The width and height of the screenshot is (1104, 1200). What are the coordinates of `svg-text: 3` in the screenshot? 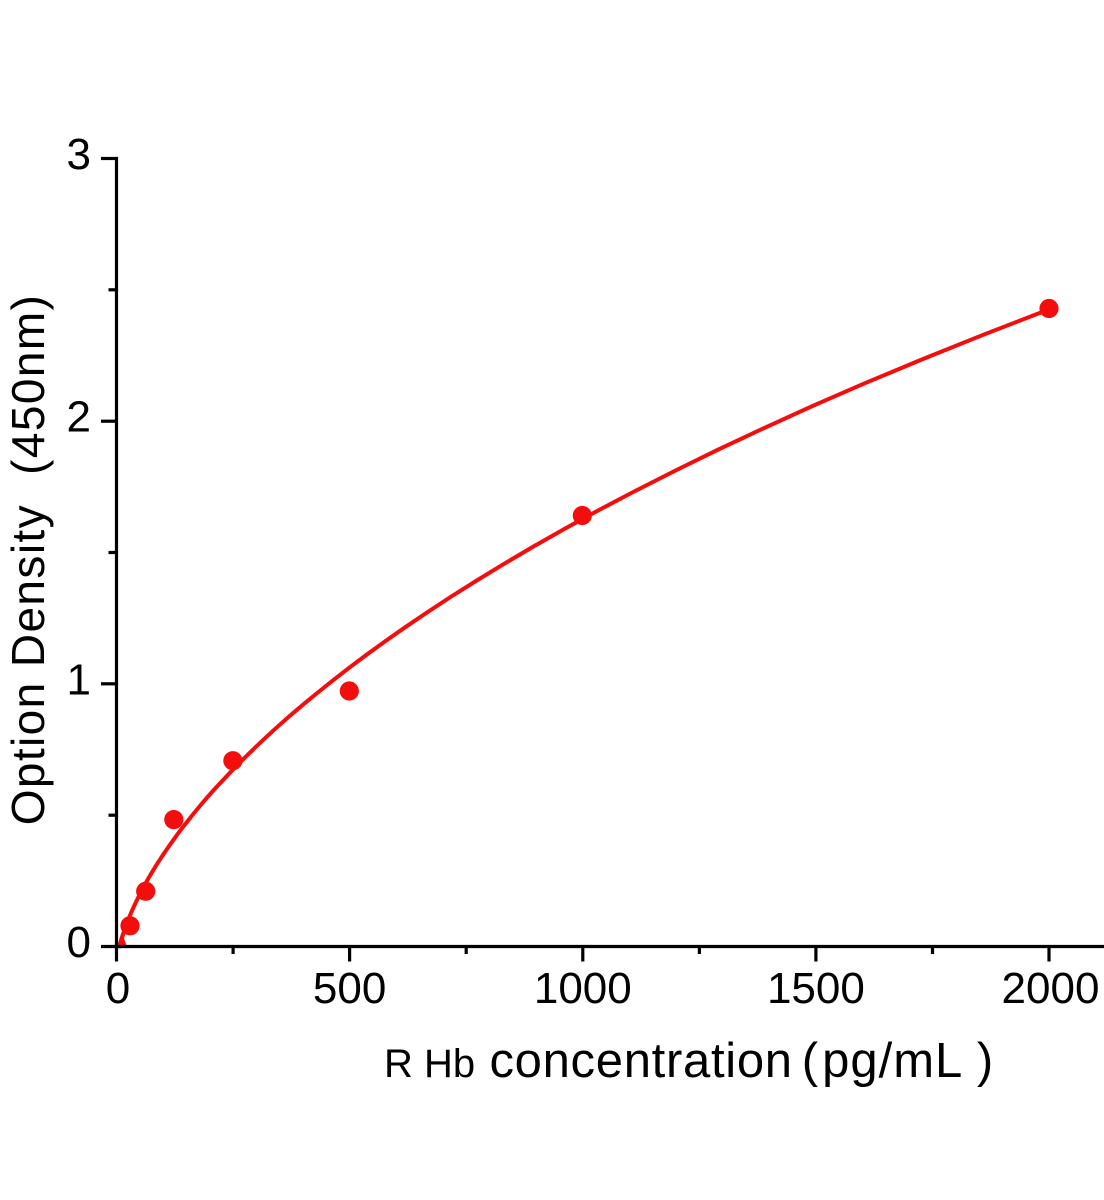 It's located at (79, 154).